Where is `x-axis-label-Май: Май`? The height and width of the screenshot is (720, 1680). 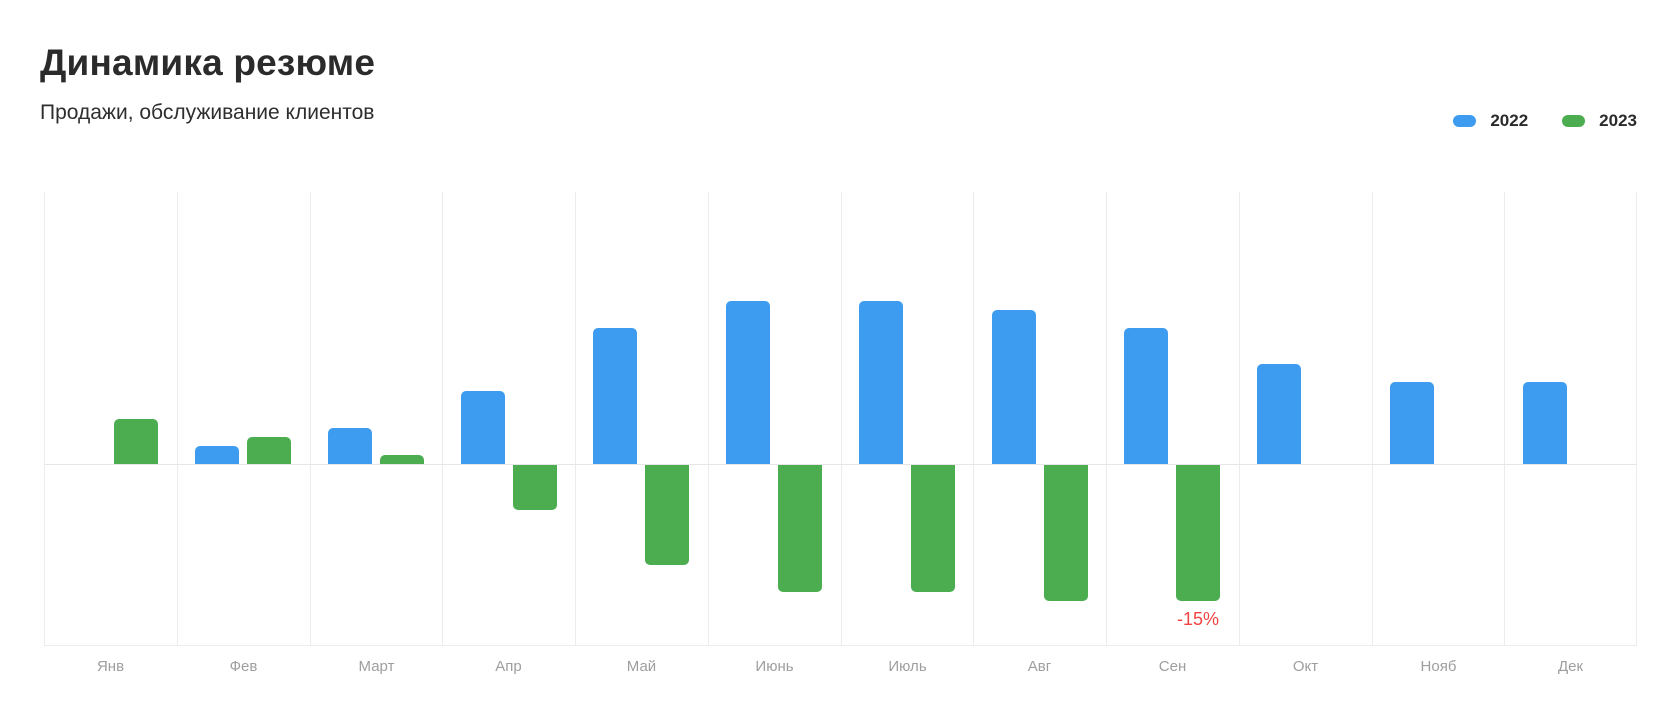 x-axis-label-Май: Май is located at coordinates (641, 666).